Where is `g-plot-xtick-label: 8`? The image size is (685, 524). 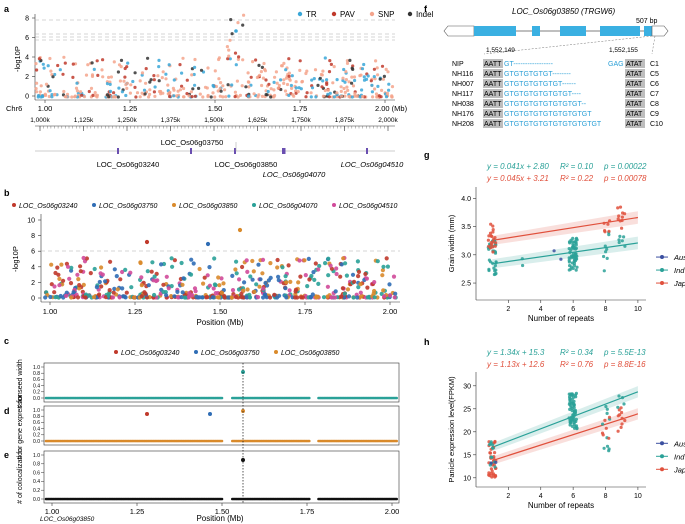
g-plot-xtick-label: 8 is located at coordinates (606, 309).